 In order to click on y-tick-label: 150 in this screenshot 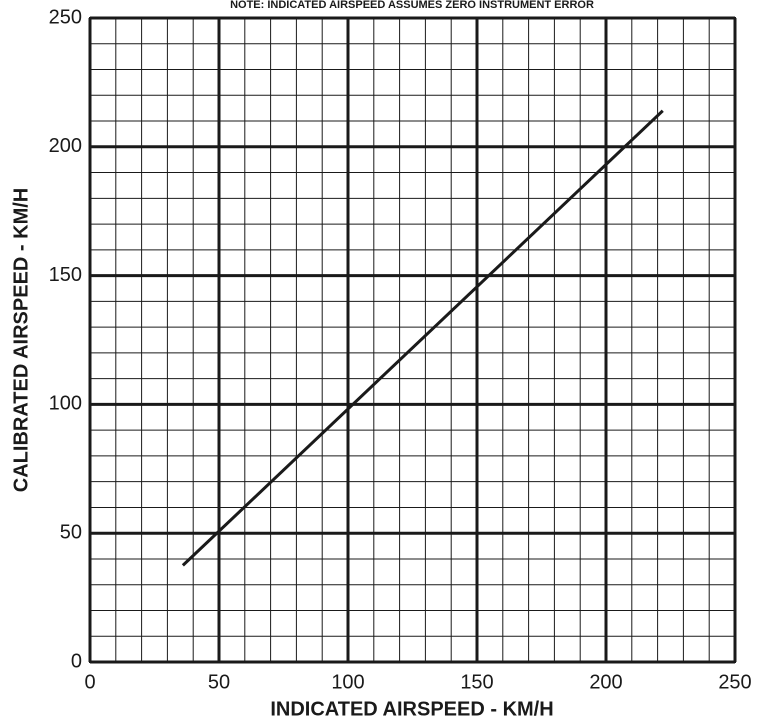, I will do `click(65, 275)`.